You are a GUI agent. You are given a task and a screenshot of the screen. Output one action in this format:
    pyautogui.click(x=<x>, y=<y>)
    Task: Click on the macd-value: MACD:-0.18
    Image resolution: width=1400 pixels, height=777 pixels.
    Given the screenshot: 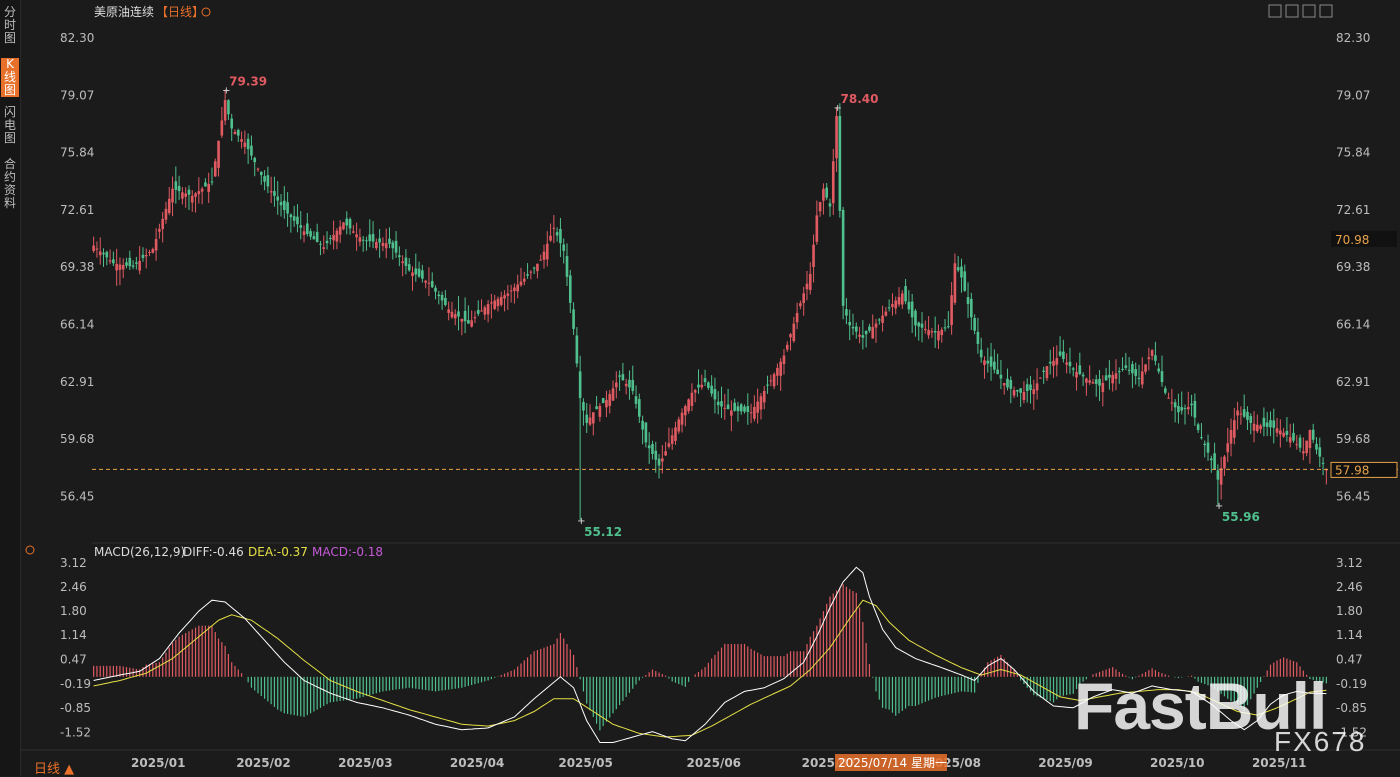 What is the action you would take?
    pyautogui.click(x=347, y=552)
    